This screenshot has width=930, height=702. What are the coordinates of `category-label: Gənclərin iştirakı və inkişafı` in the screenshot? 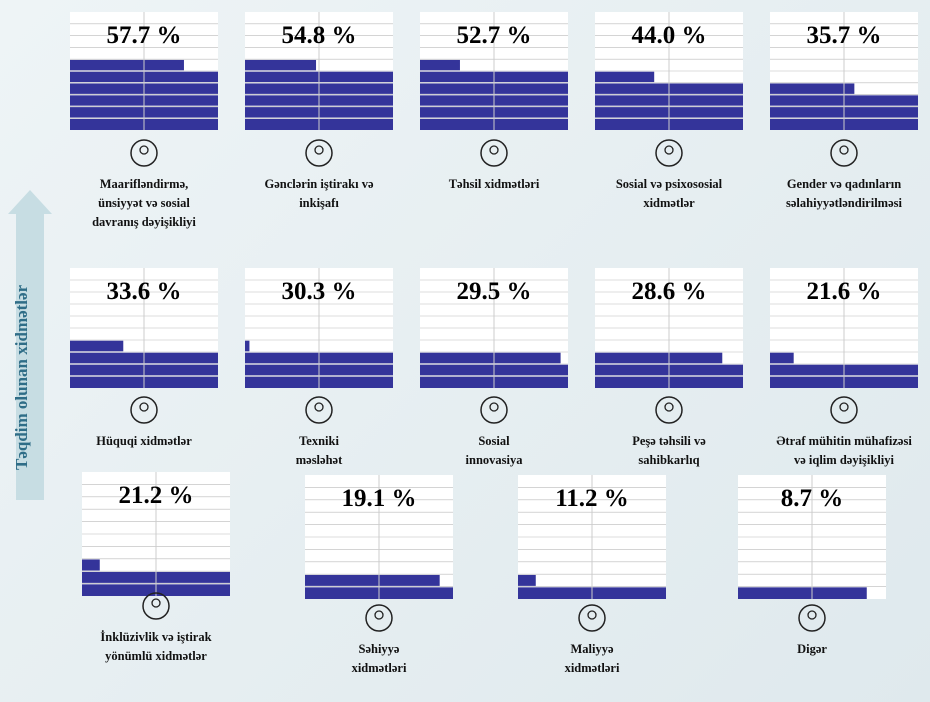 It's located at (319, 193).